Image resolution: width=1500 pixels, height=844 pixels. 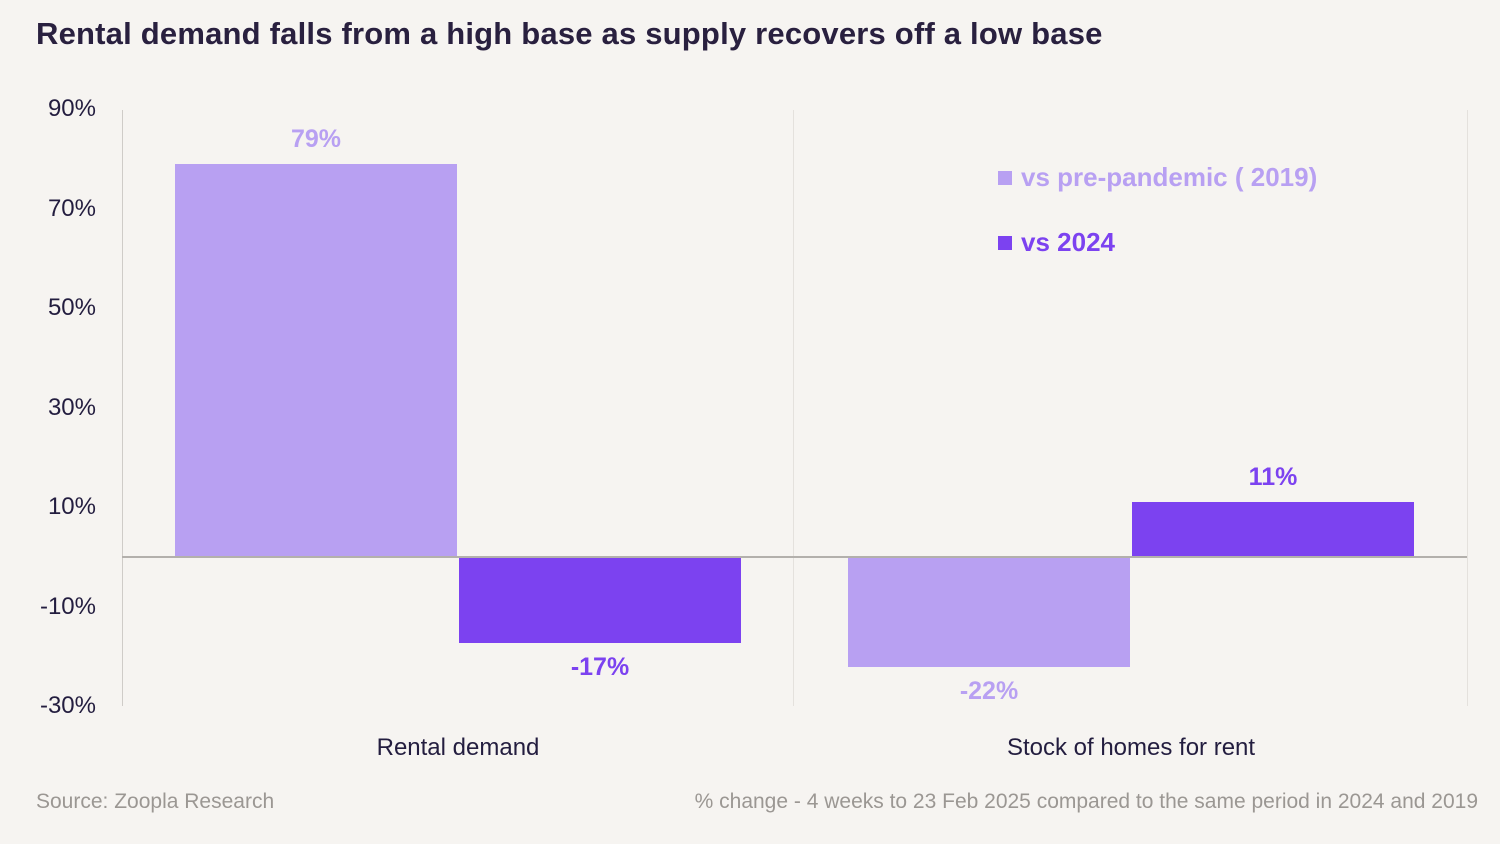 I want to click on right-grid-line, so click(x=1467, y=408).